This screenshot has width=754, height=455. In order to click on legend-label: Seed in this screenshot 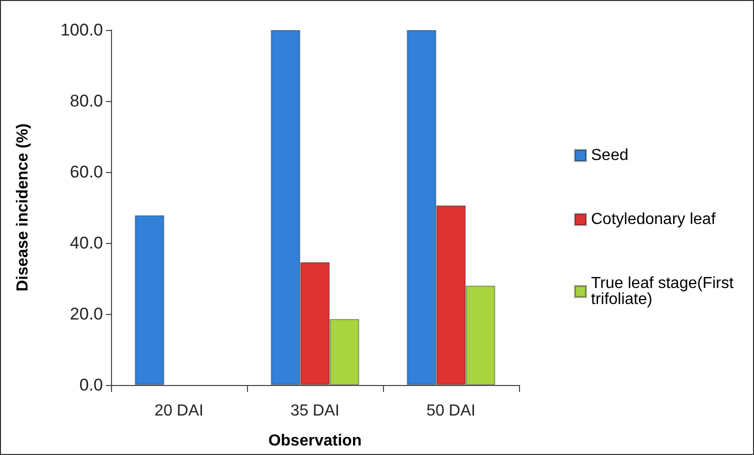, I will do `click(609, 155)`.